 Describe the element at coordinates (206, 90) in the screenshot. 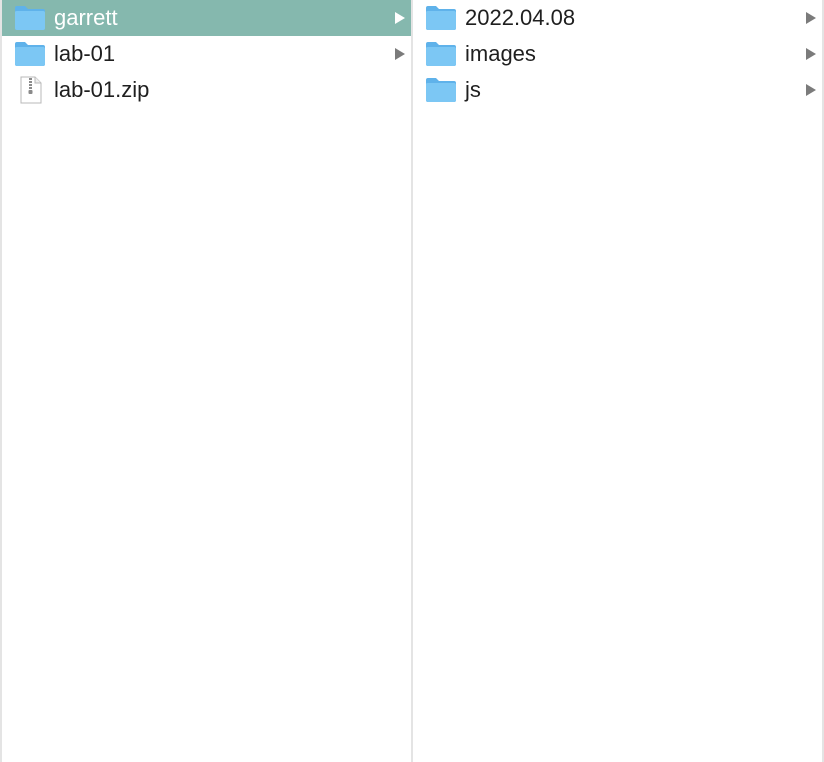

I see `list-item-lab-01-zip: lab-01.zip` at that location.